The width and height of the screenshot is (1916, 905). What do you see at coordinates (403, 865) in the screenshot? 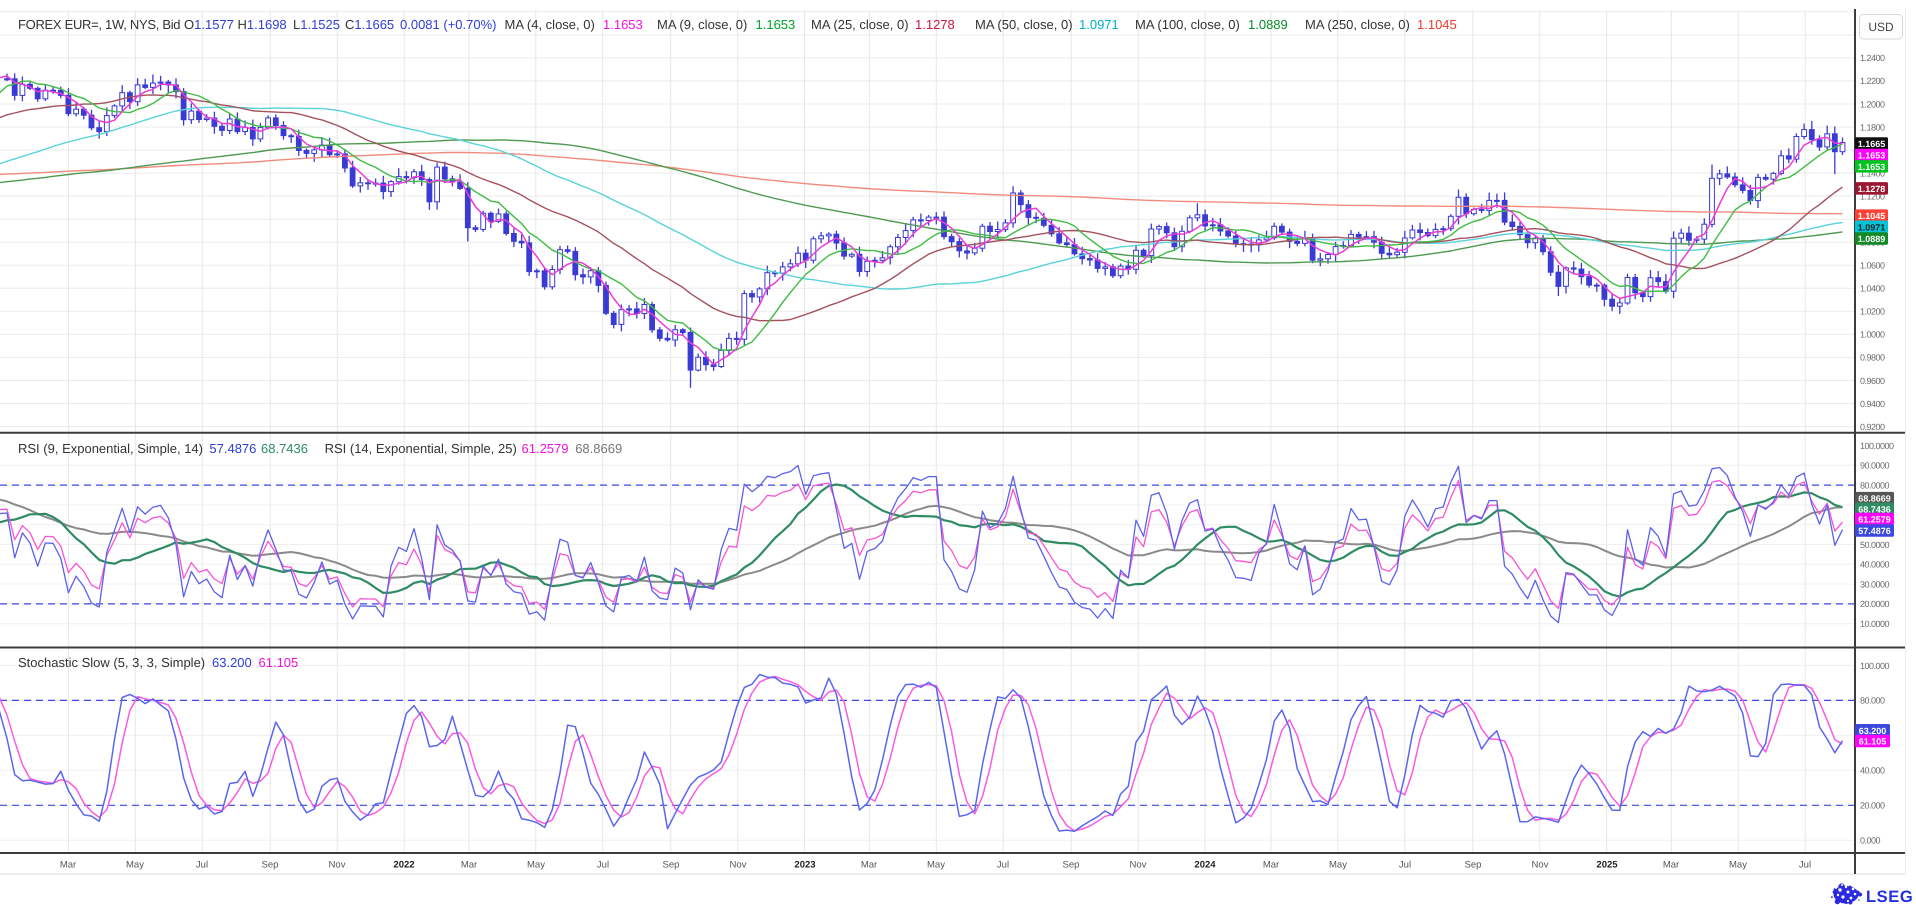
I see `svg-text: 2022` at bounding box center [403, 865].